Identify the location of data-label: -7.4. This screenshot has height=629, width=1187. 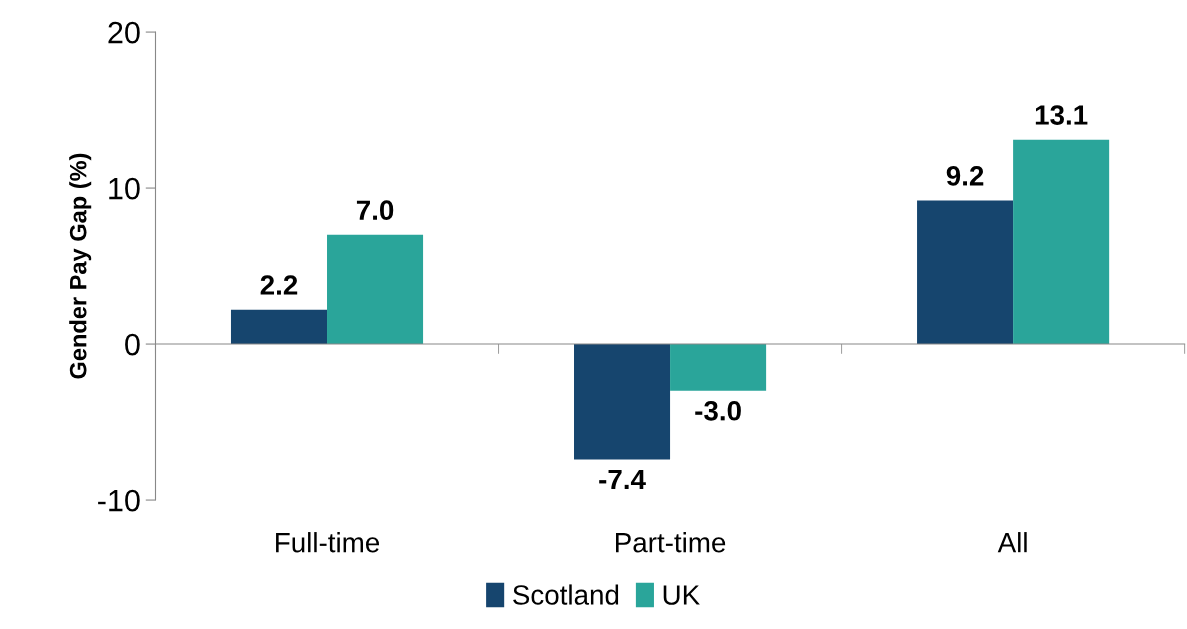
(622, 479).